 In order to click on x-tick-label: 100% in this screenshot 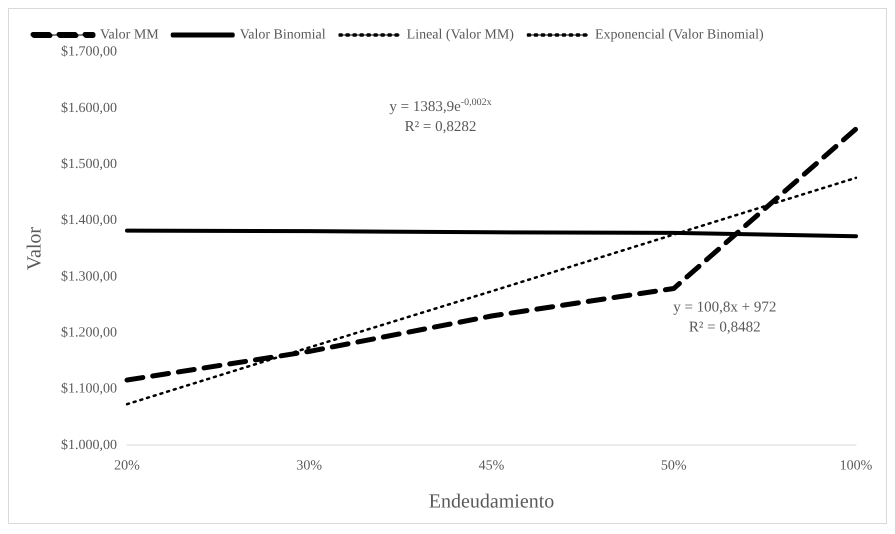, I will do `click(856, 466)`.